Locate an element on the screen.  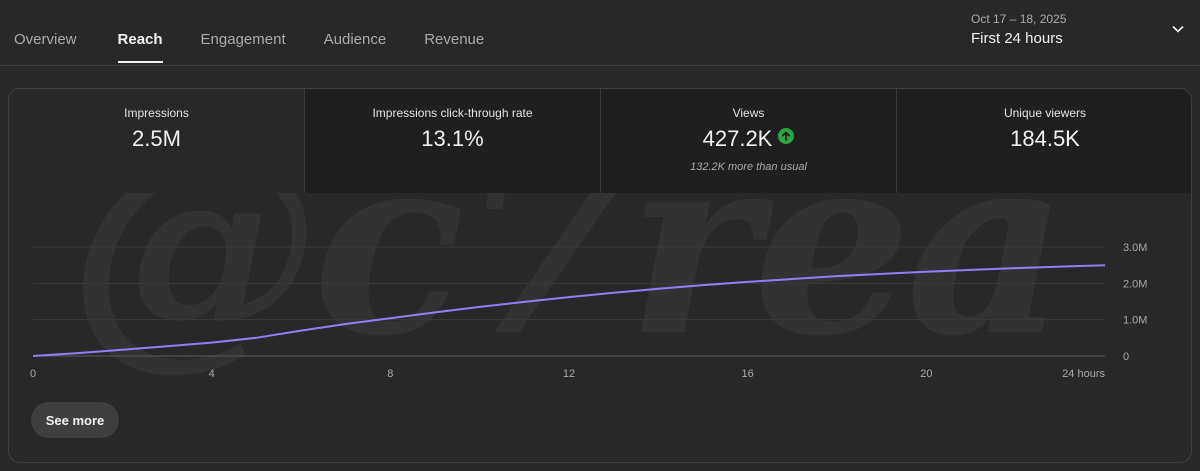
tab-overview: Overview is located at coordinates (45, 39).